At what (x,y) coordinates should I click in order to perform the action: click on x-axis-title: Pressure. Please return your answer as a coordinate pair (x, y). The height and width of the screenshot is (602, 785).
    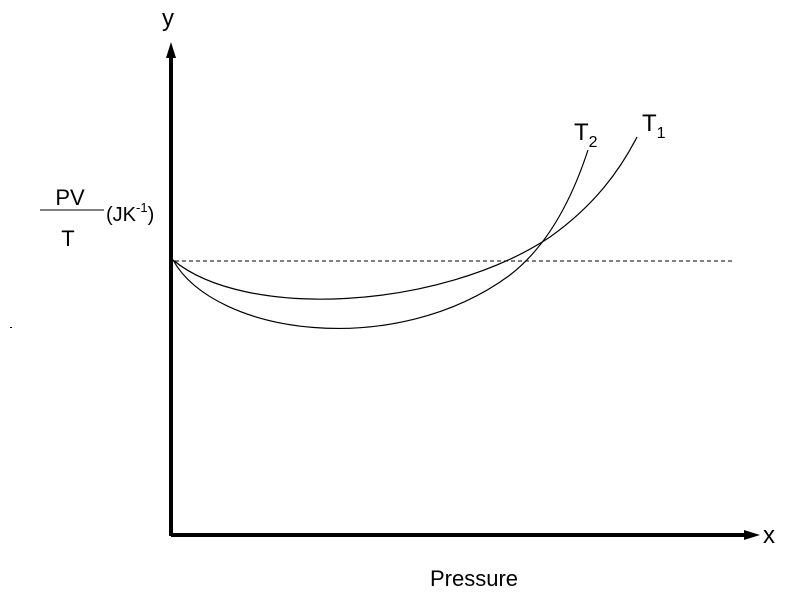
    Looking at the image, I should click on (474, 578).